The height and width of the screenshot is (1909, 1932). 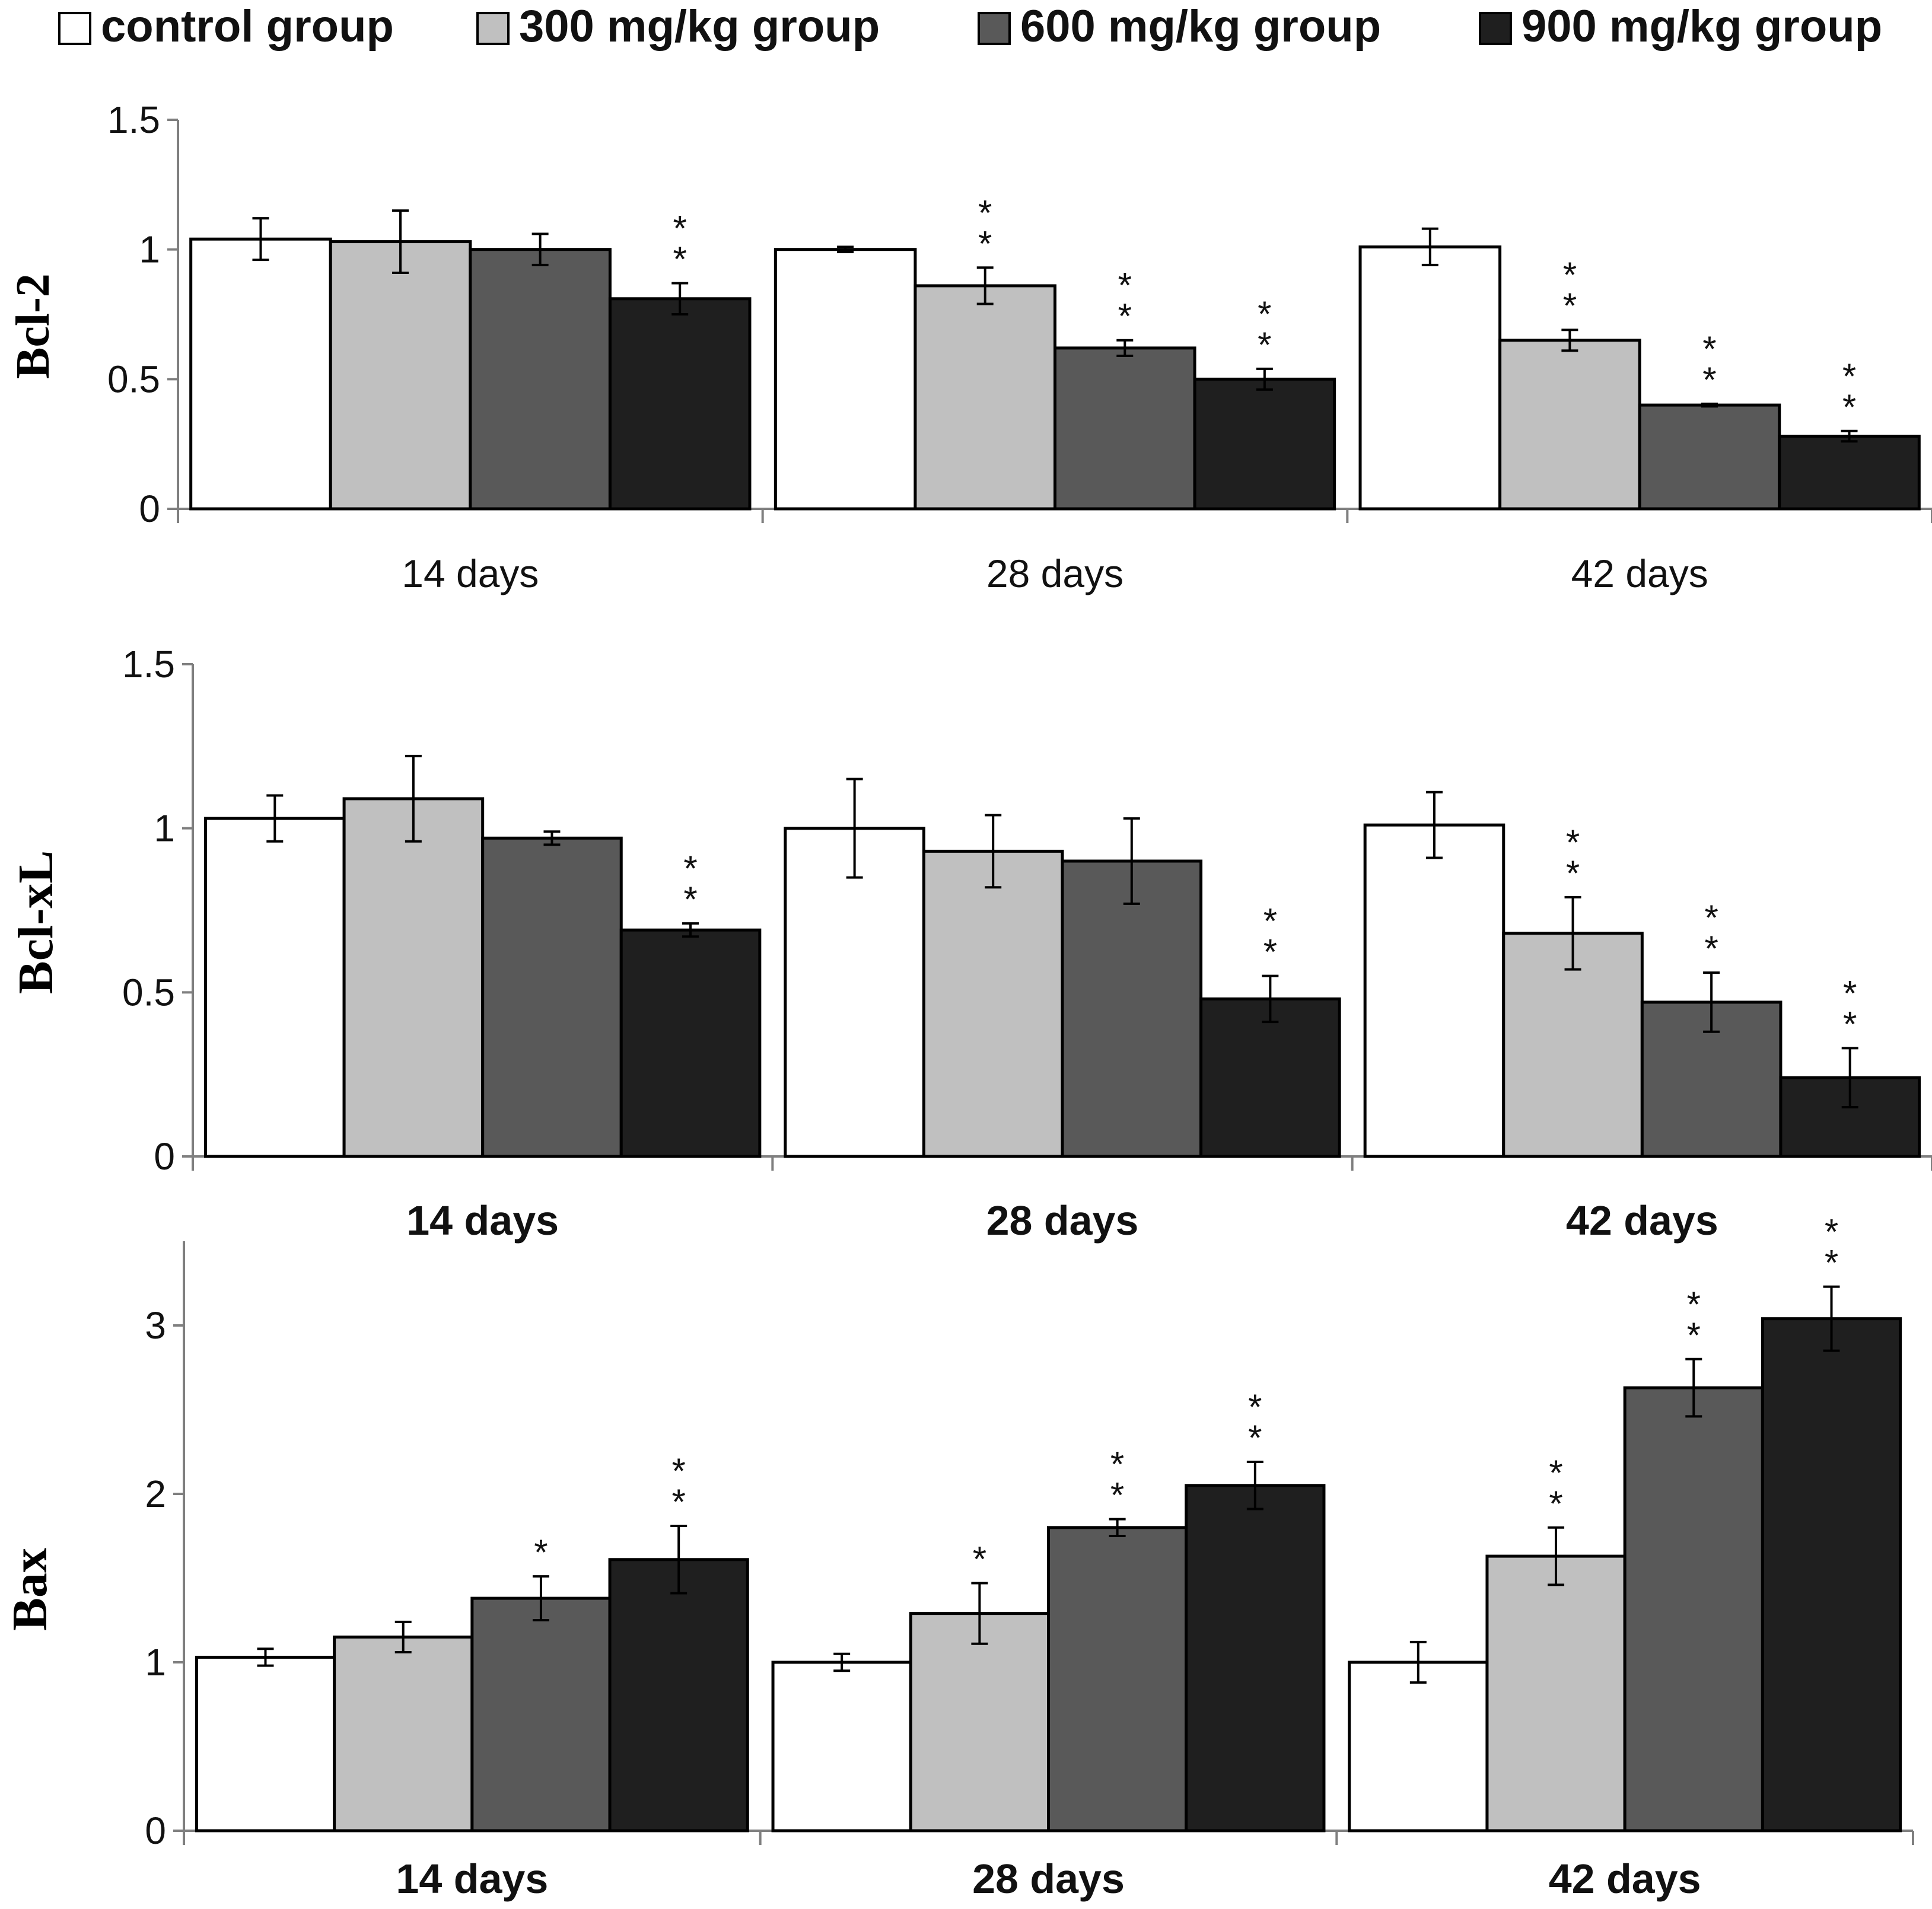 What do you see at coordinates (1702, 27) in the screenshot?
I see `legend-label: 900 mg/kg group` at bounding box center [1702, 27].